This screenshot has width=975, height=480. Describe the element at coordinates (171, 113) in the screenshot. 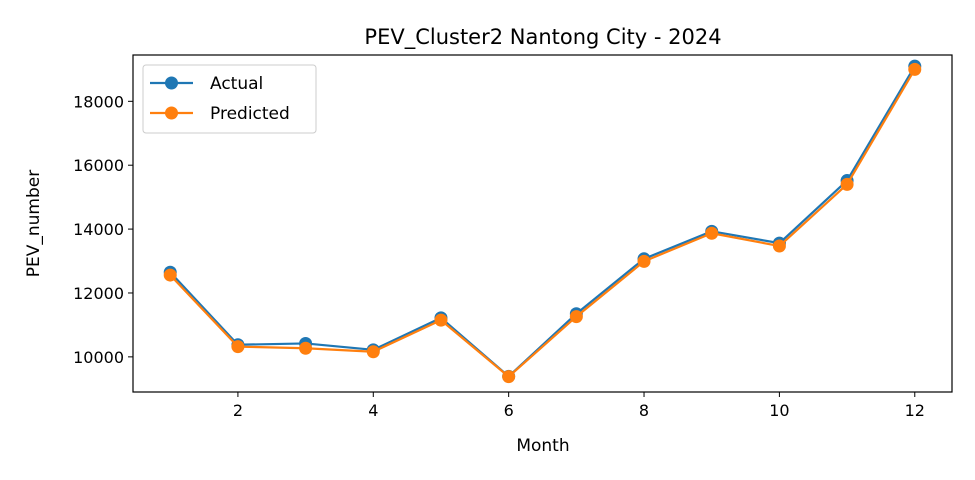

I see `legend-marker-predicted` at that location.